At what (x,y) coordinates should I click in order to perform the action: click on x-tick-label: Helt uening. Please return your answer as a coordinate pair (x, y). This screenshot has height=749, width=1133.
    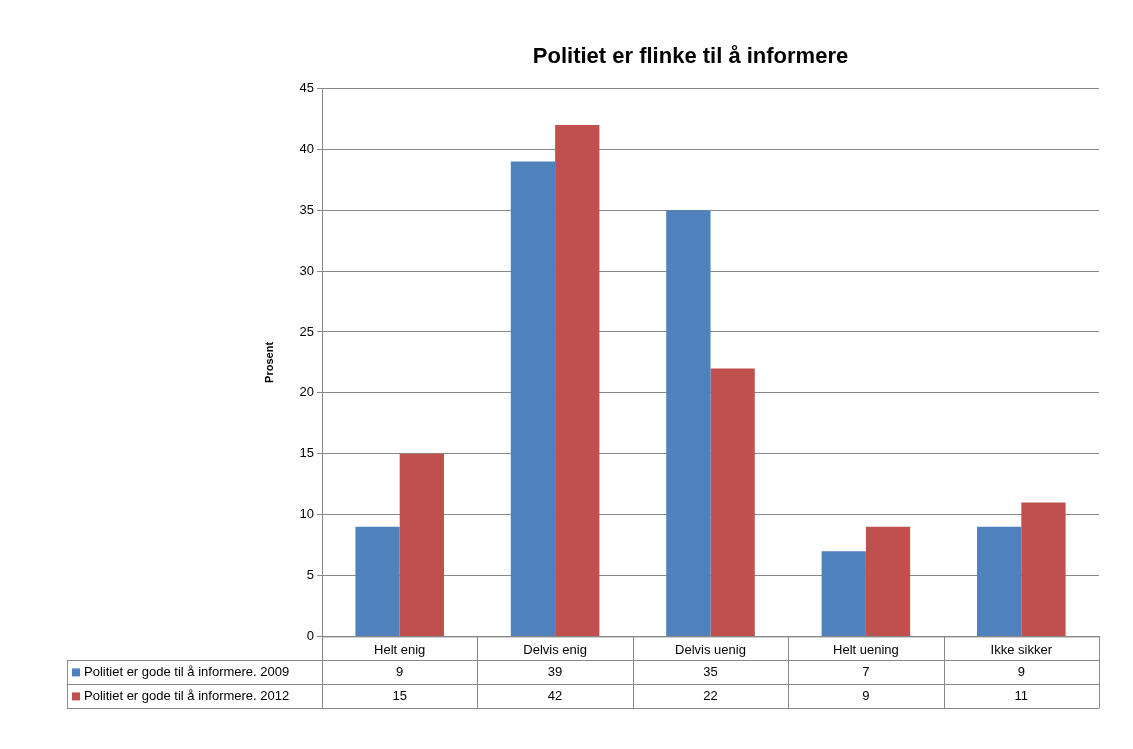
    Looking at the image, I should click on (866, 649).